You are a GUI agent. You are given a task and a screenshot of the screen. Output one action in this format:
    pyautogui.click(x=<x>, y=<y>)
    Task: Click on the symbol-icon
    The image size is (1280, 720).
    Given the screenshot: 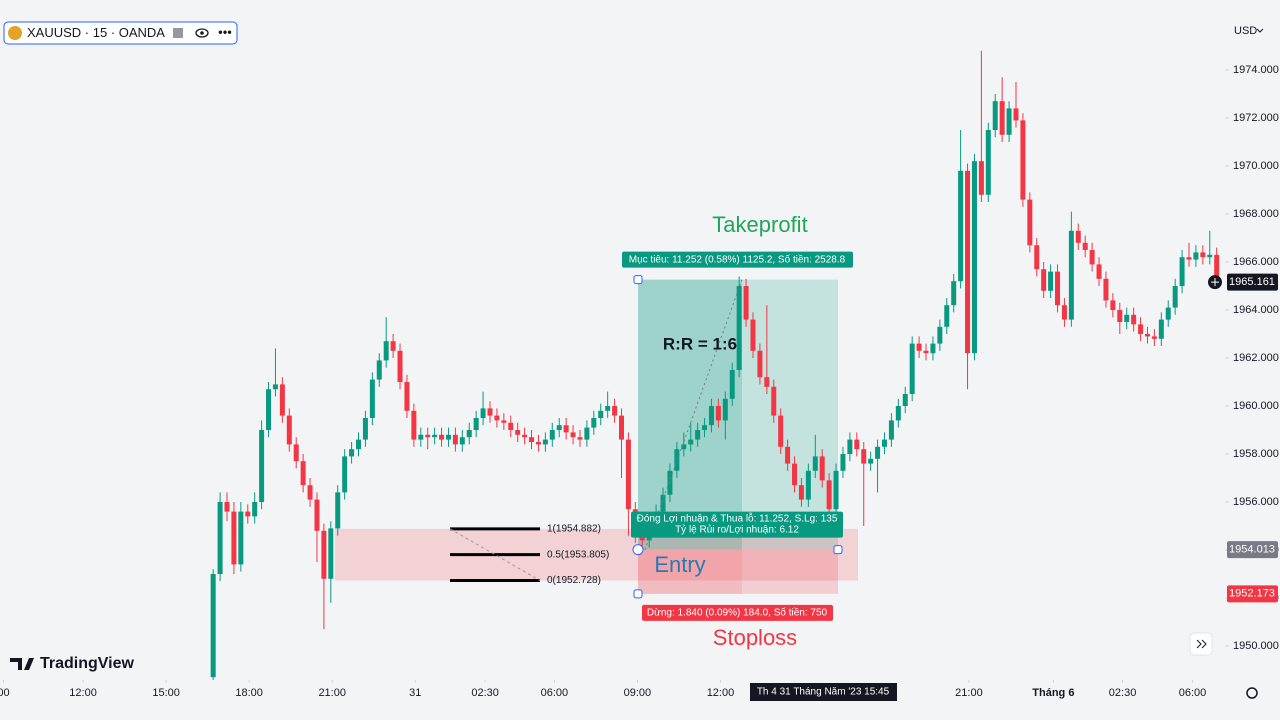 What is the action you would take?
    pyautogui.click(x=15, y=33)
    